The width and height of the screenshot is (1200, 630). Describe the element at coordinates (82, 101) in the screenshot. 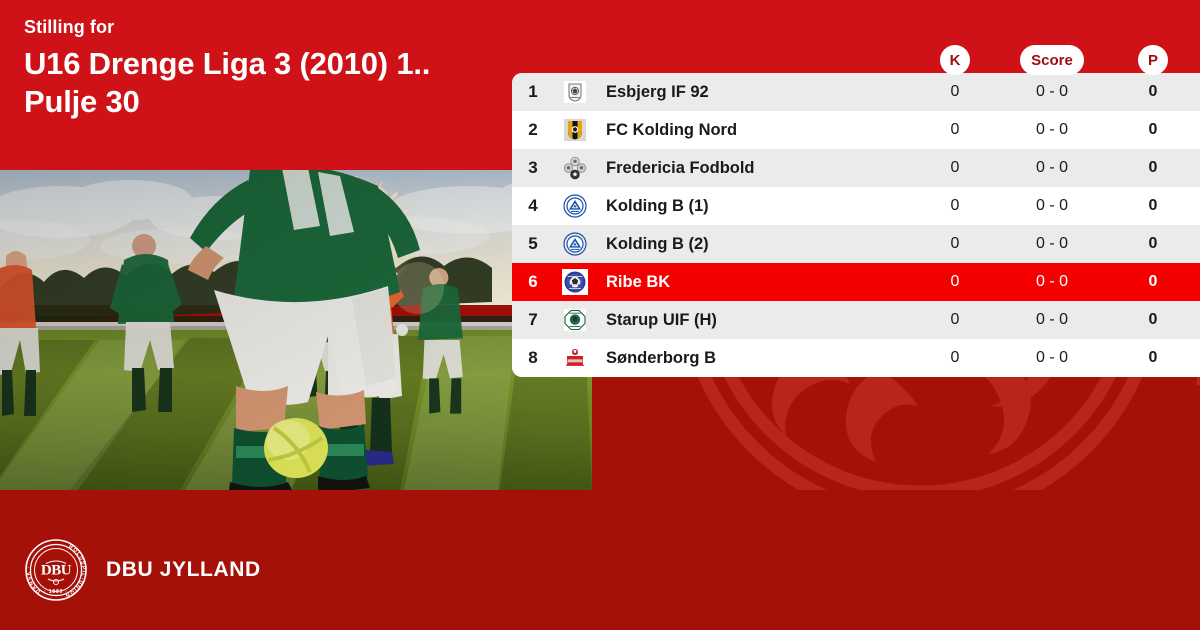

I see `page-title-line-2: Pulje 30` at that location.